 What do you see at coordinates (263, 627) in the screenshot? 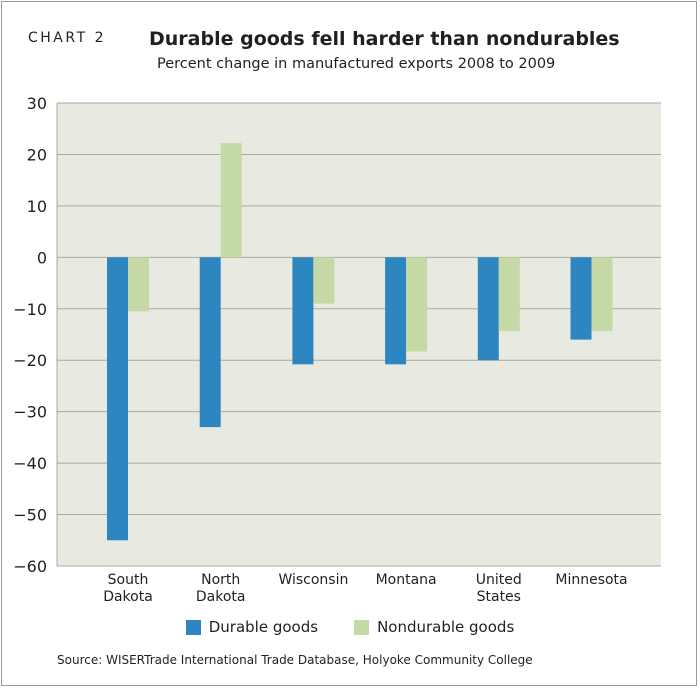
I see `legend-label-durable: Durable goods` at bounding box center [263, 627].